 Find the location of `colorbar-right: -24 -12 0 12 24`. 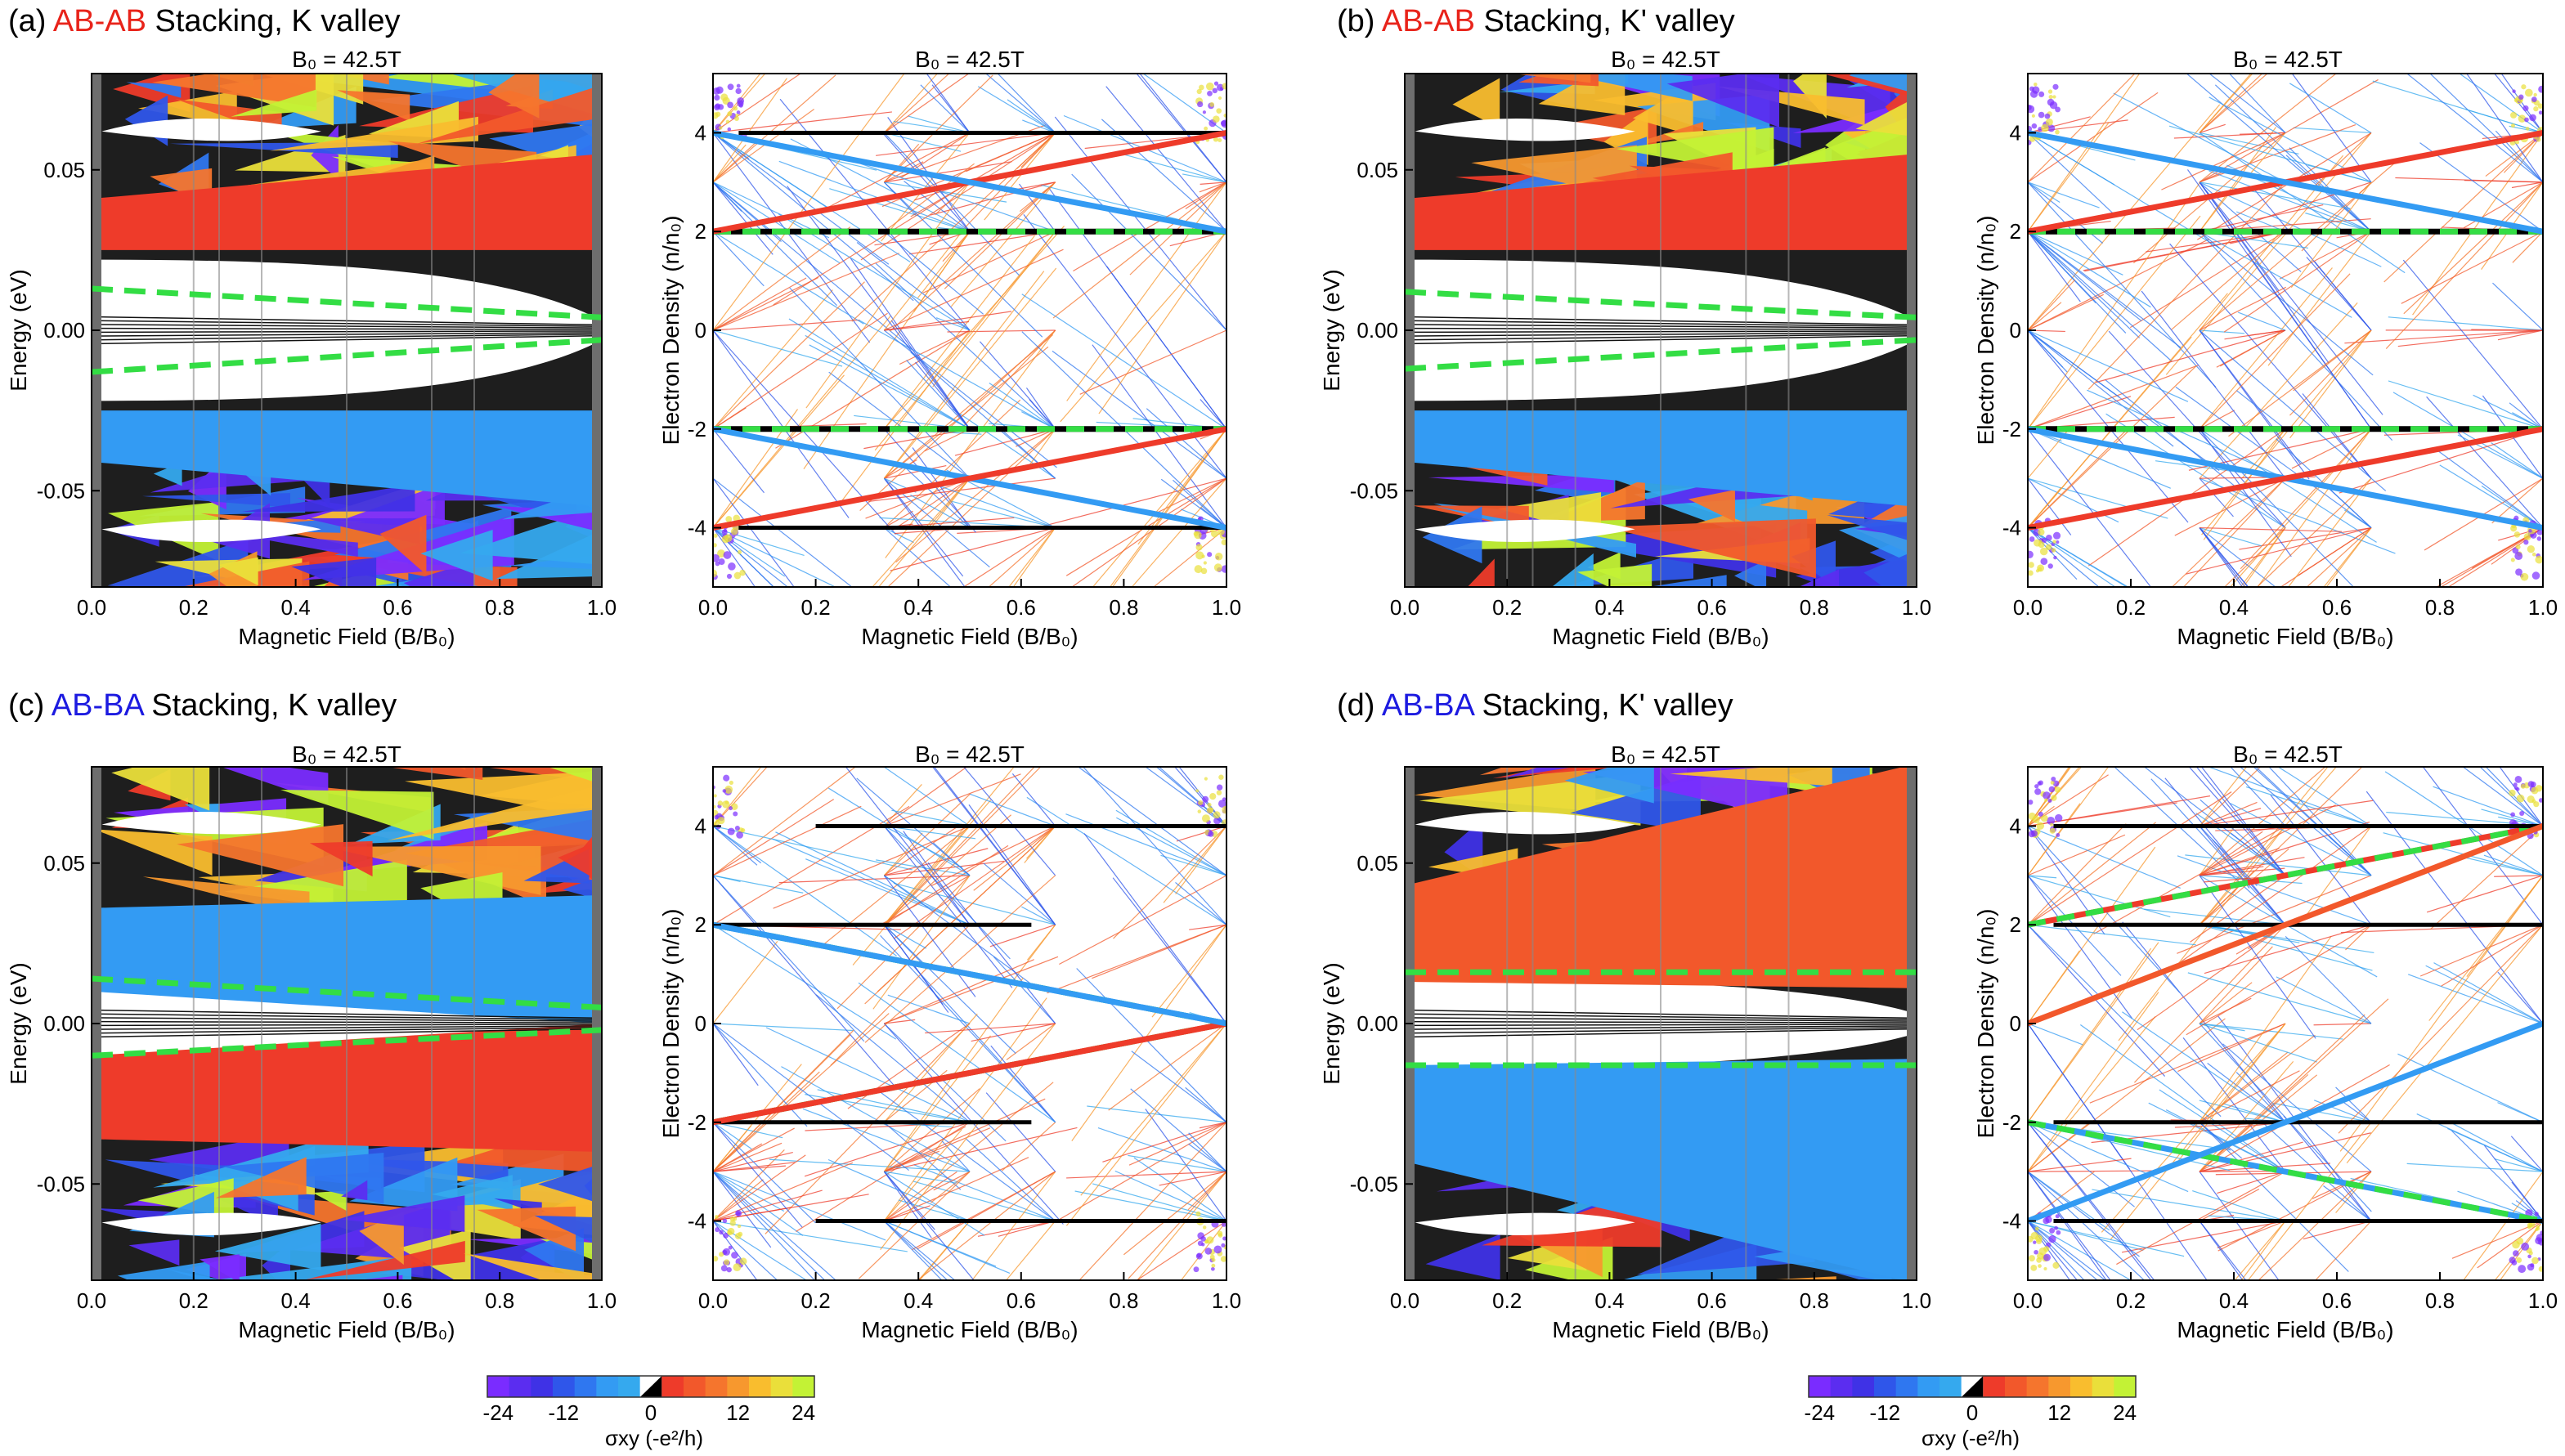

colorbar-right: -24 -12 0 12 24 is located at coordinates (1971, 1400).